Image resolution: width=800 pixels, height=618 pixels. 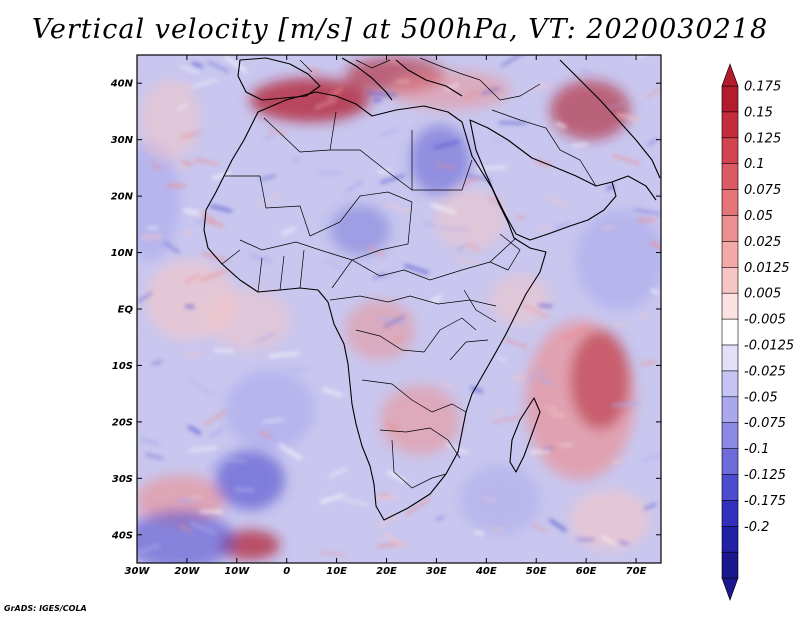 I want to click on colorbar-label: -0.125, so click(x=765, y=475).